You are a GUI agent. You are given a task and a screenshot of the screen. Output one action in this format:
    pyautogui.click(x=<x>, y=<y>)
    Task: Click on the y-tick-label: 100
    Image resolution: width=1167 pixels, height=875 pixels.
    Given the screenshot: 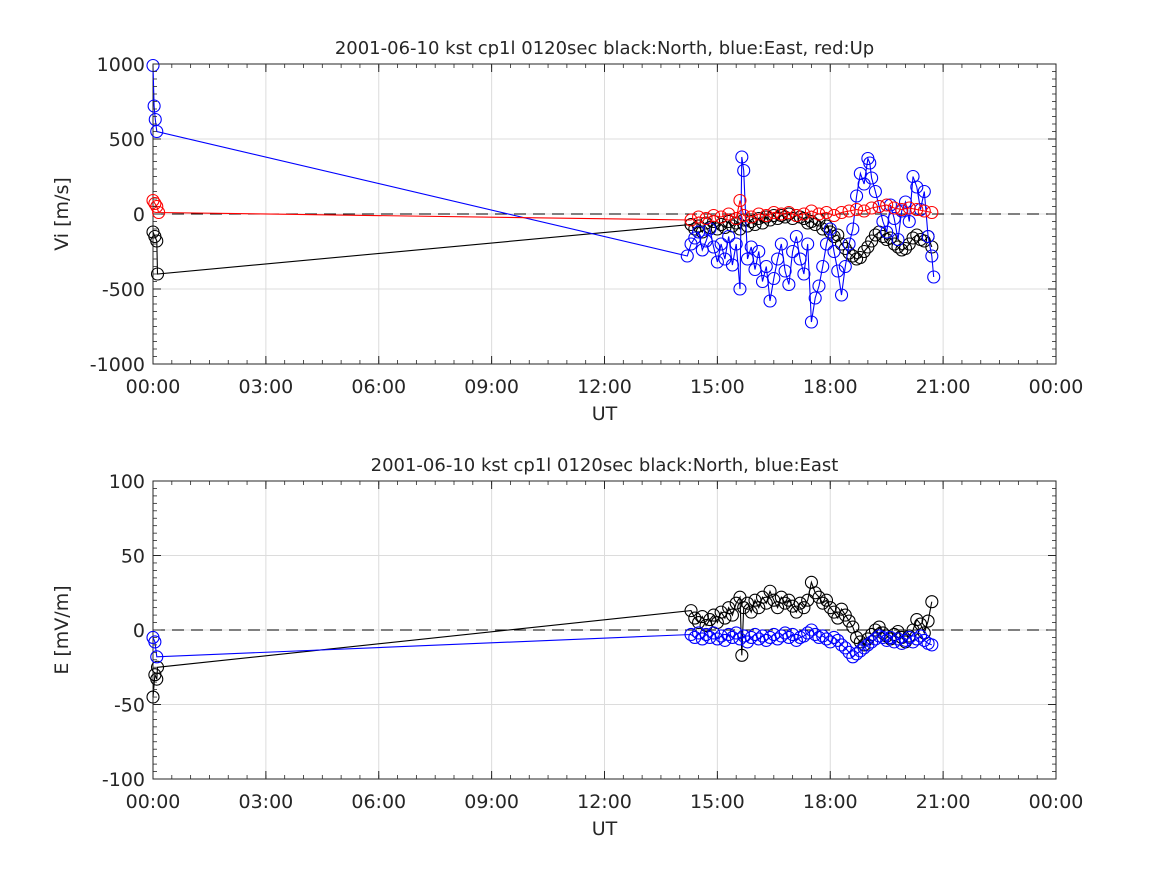 What is the action you would take?
    pyautogui.click(x=127, y=482)
    